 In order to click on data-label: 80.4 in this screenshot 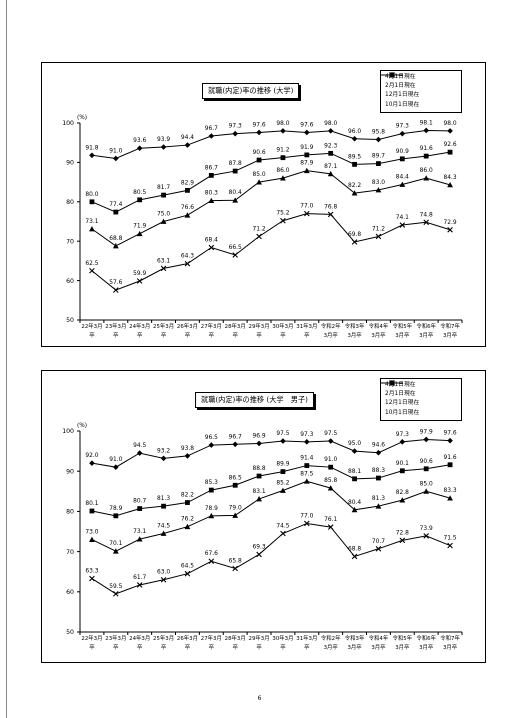, I will do `click(354, 503)`.